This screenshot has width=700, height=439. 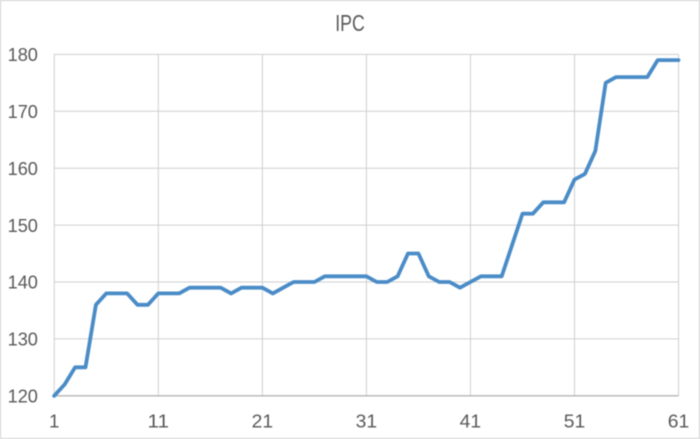 I want to click on svg-text: 51, so click(x=575, y=421).